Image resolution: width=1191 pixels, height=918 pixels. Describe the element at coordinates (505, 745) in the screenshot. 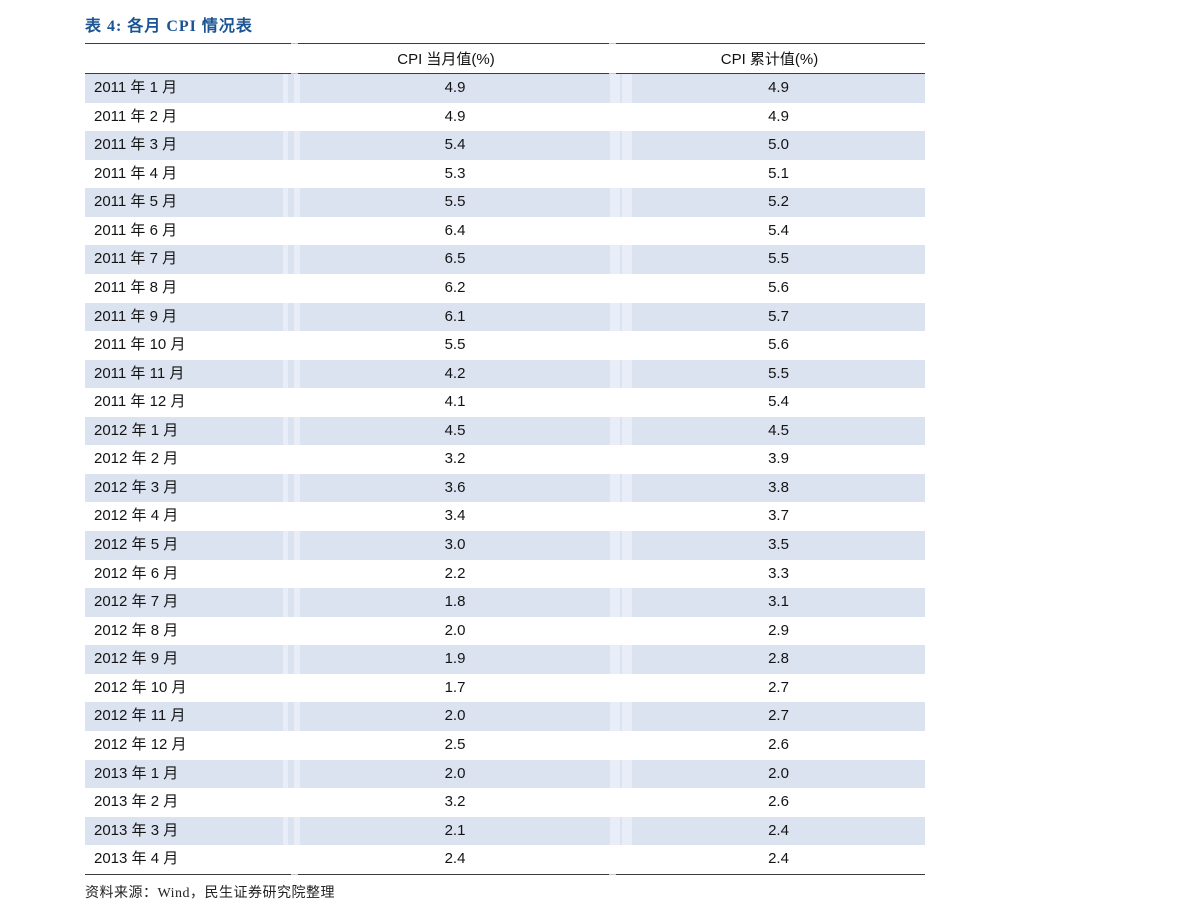

I see `table-row: 2012 年 12 月 2.5 2.6` at that location.